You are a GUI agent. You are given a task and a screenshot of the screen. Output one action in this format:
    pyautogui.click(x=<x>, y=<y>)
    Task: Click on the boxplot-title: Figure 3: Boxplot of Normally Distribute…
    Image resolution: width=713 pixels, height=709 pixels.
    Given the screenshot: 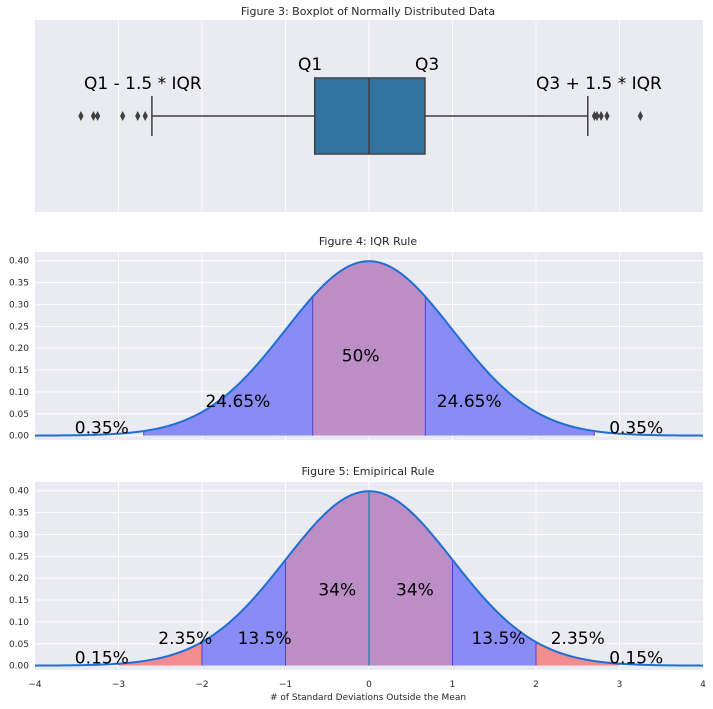 What is the action you would take?
    pyautogui.click(x=368, y=11)
    